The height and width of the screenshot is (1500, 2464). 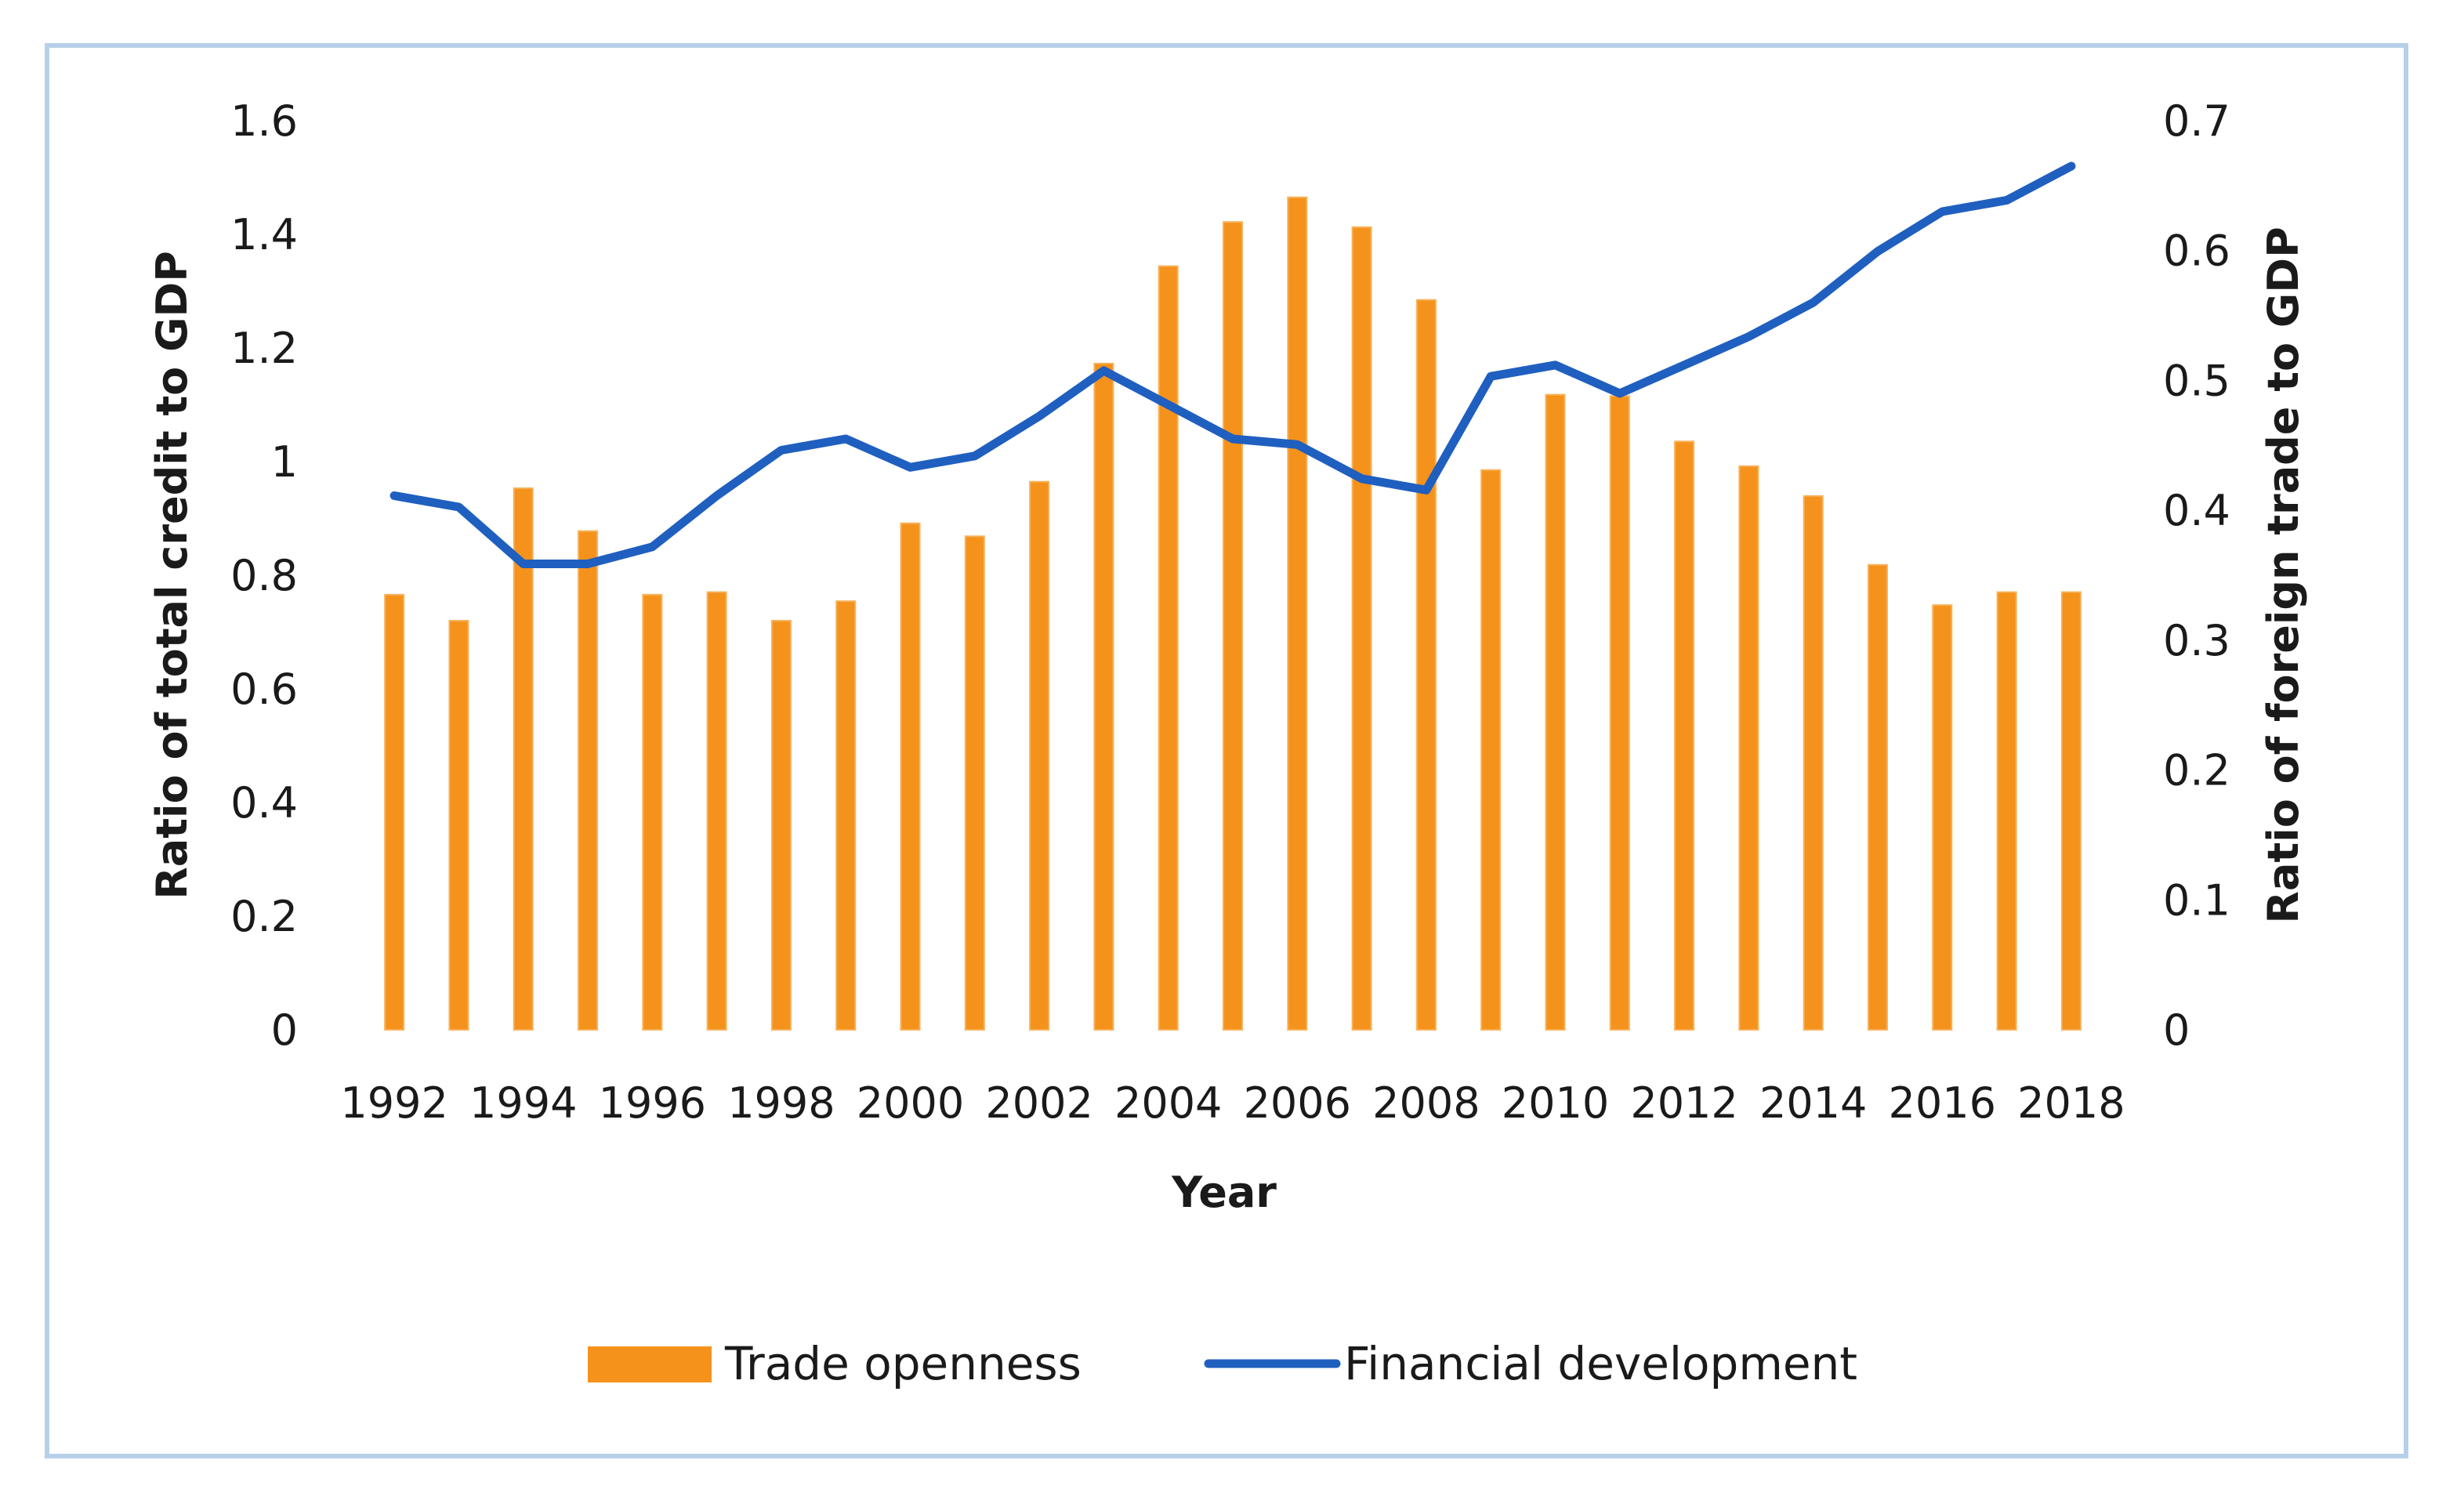 I want to click on right-axis-tick-label: 0.3, so click(x=2196, y=640).